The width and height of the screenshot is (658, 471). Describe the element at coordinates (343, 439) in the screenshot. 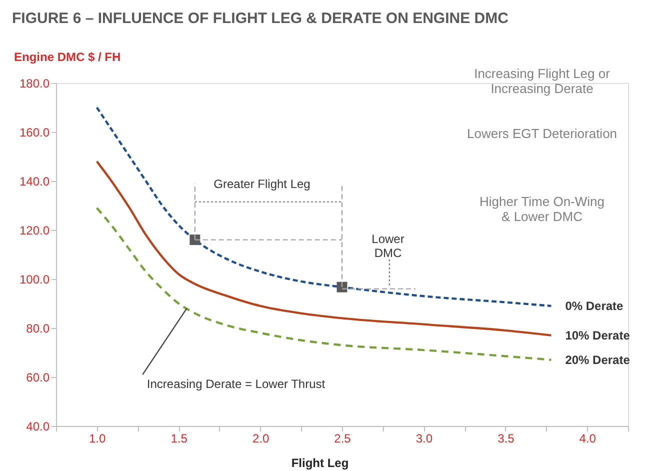

I see `x-tick-label: 2.5` at that location.